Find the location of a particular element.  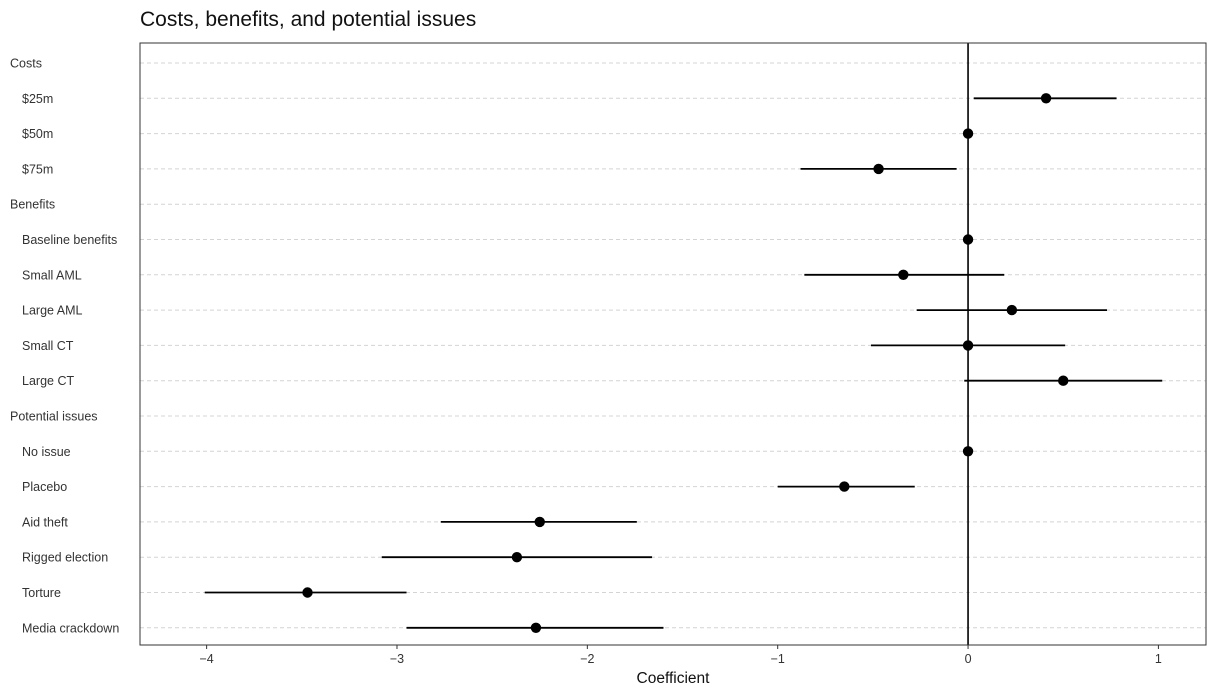

chart-title: Costs, benefits, and potential issues is located at coordinates (308, 19).